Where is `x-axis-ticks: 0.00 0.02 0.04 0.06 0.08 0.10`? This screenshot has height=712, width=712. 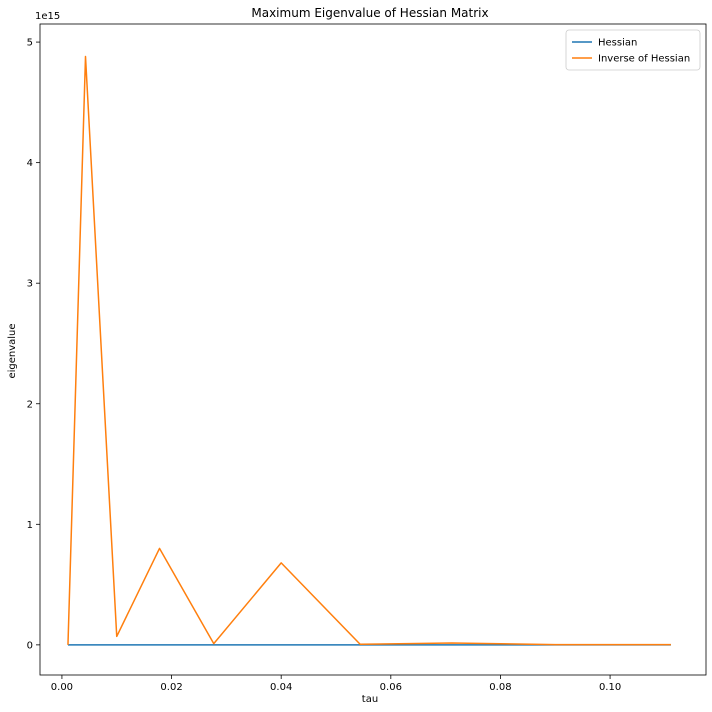 x-axis-ticks: 0.00 0.02 0.04 0.06 0.08 0.10 is located at coordinates (336, 684).